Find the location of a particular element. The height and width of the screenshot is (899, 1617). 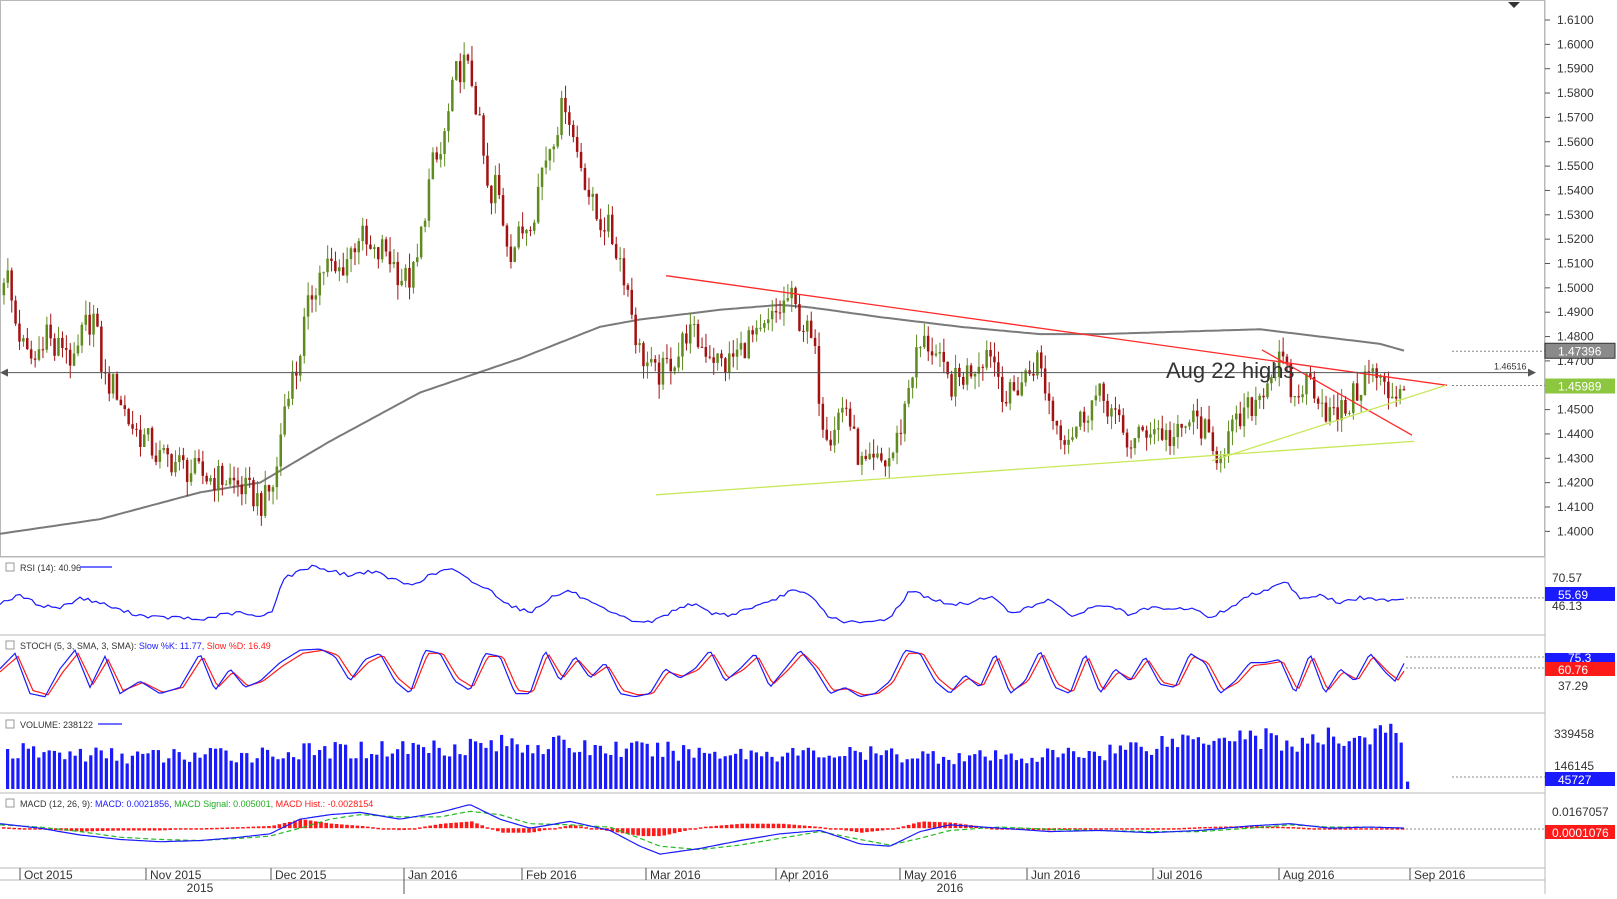

month-label: May 2016 is located at coordinates (930, 875).